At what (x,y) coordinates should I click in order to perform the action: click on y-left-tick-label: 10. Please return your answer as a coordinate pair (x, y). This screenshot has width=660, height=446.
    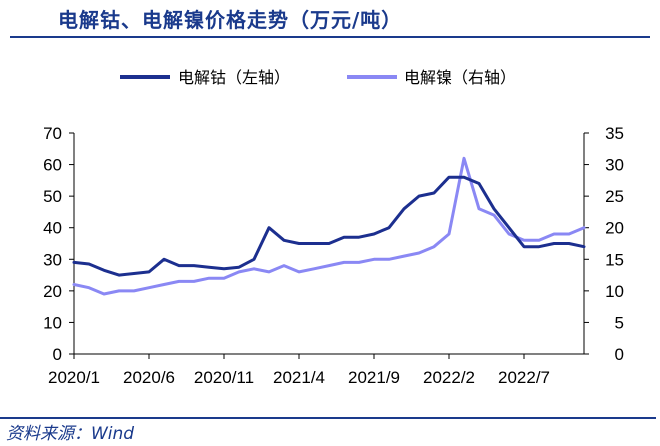
    Looking at the image, I should click on (52, 322).